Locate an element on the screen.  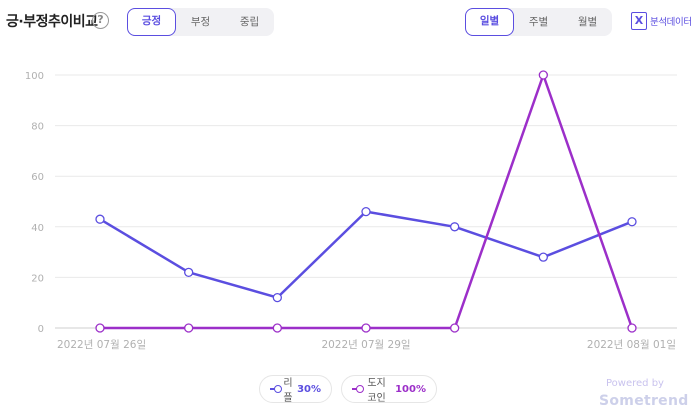
chart-title: 긍·부정추이비교 is located at coordinates (52, 22).